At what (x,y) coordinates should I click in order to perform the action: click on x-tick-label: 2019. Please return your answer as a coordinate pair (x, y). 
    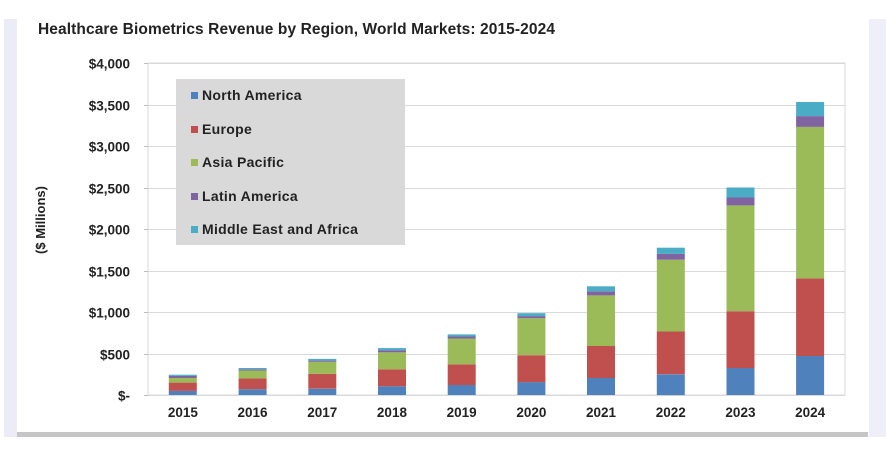
    Looking at the image, I should click on (462, 412).